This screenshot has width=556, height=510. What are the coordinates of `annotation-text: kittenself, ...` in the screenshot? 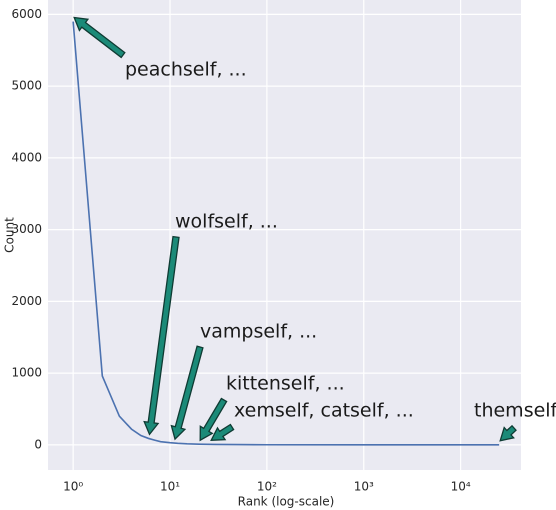 It's located at (285, 384).